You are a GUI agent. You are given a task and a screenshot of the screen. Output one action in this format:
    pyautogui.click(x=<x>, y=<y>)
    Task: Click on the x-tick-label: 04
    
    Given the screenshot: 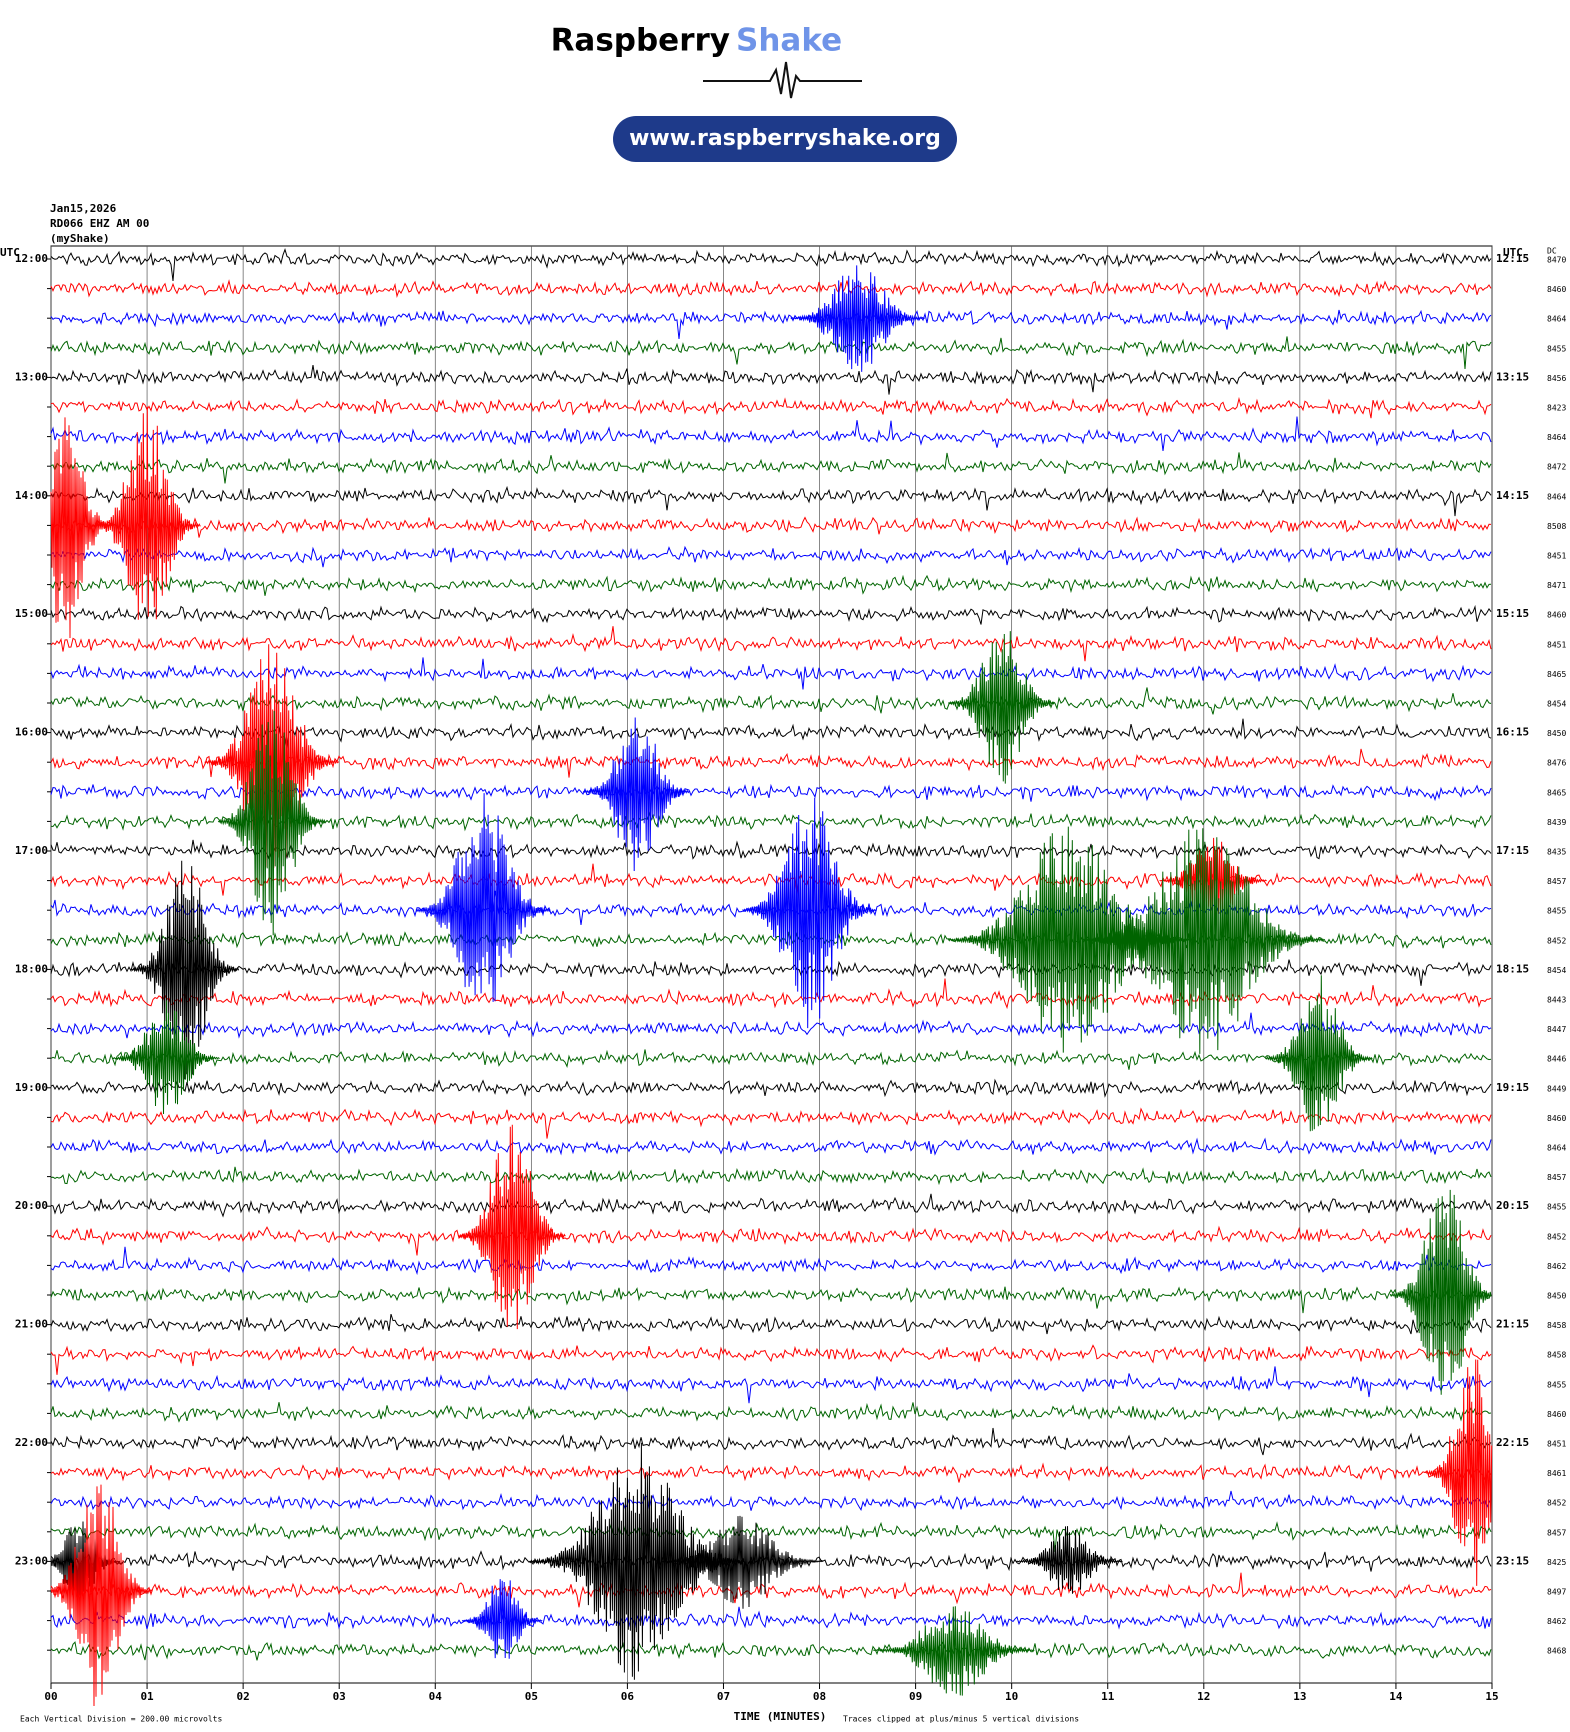 What is the action you would take?
    pyautogui.click(x=436, y=1696)
    